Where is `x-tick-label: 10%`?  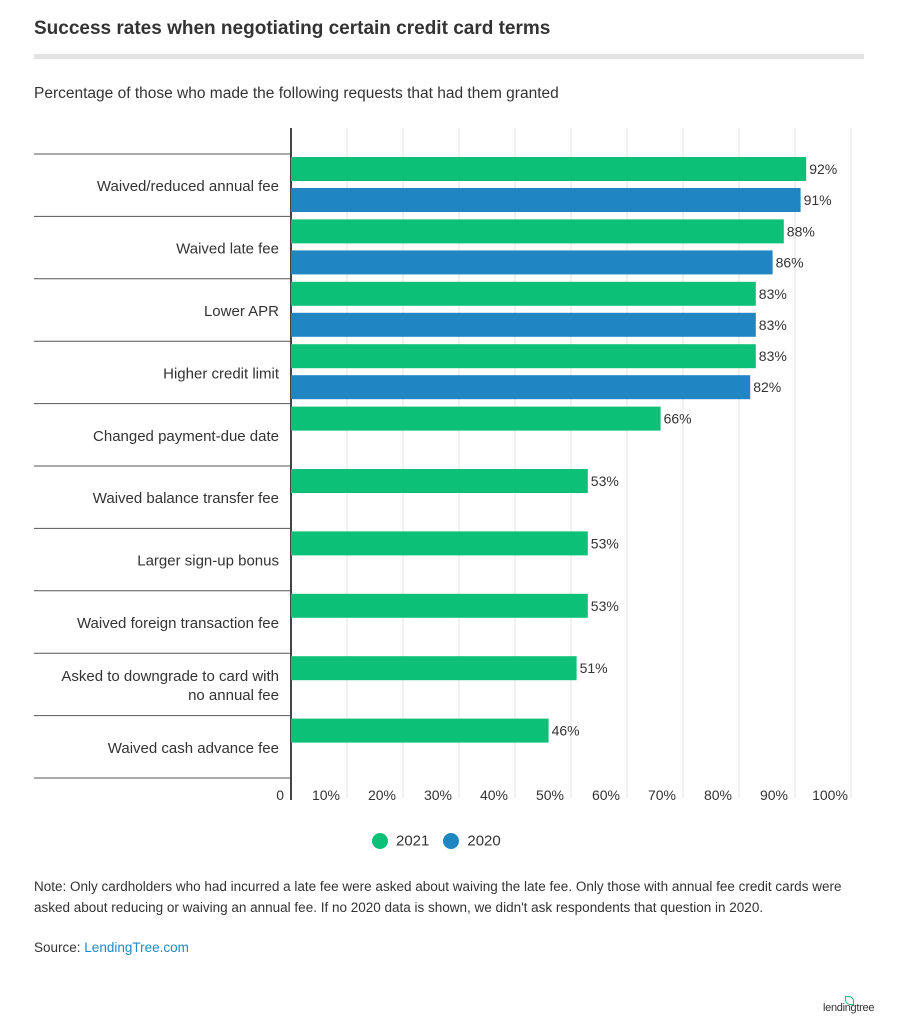 x-tick-label: 10% is located at coordinates (326, 795).